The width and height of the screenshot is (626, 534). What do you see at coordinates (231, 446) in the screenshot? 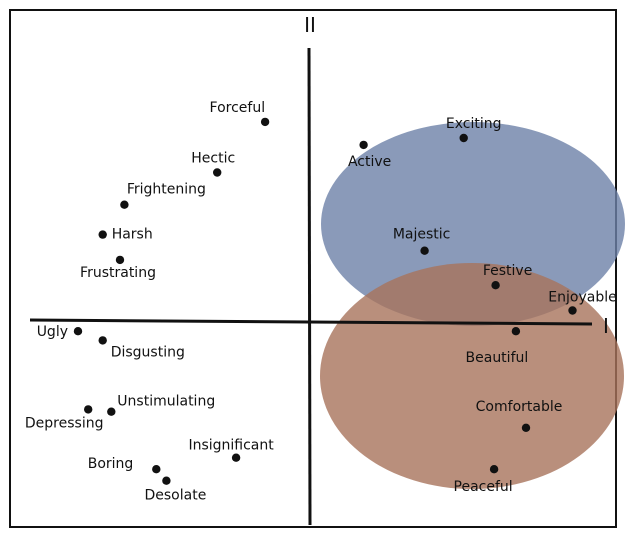
I see `point-label-insignificant: Insignificant` at bounding box center [231, 446].